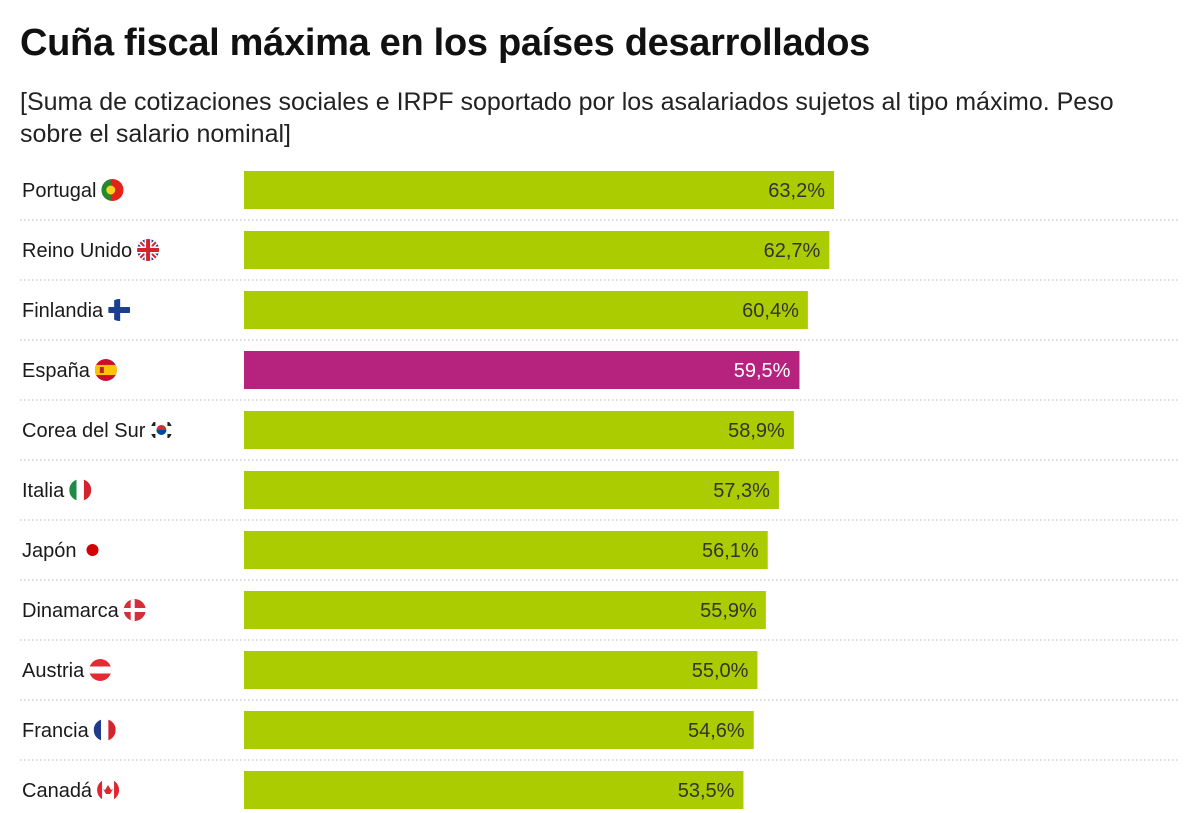  I want to click on bar-row: Japón 56,1%, so click(600, 556).